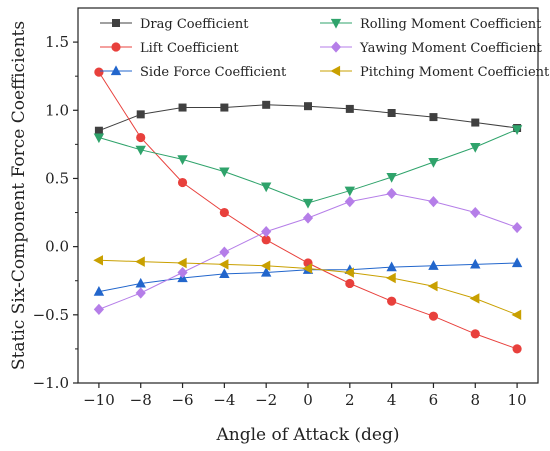 Image resolution: width=550 pixels, height=451 pixels. I want to click on x-tick-label: −4, so click(224, 400).